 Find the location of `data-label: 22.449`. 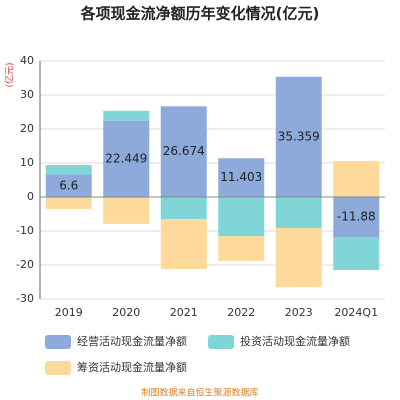

data-label: 22.449 is located at coordinates (126, 158).